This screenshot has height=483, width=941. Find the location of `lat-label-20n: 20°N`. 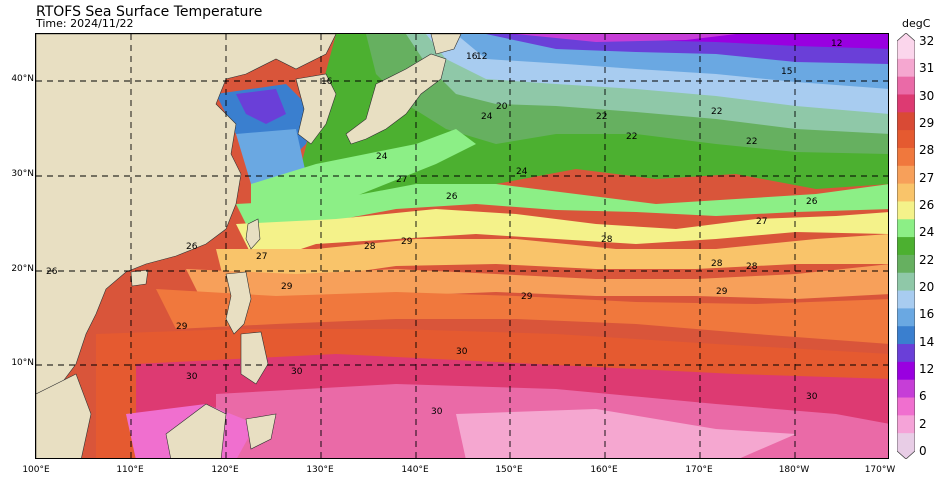

lat-label-20n: 20°N is located at coordinates (22, 269).